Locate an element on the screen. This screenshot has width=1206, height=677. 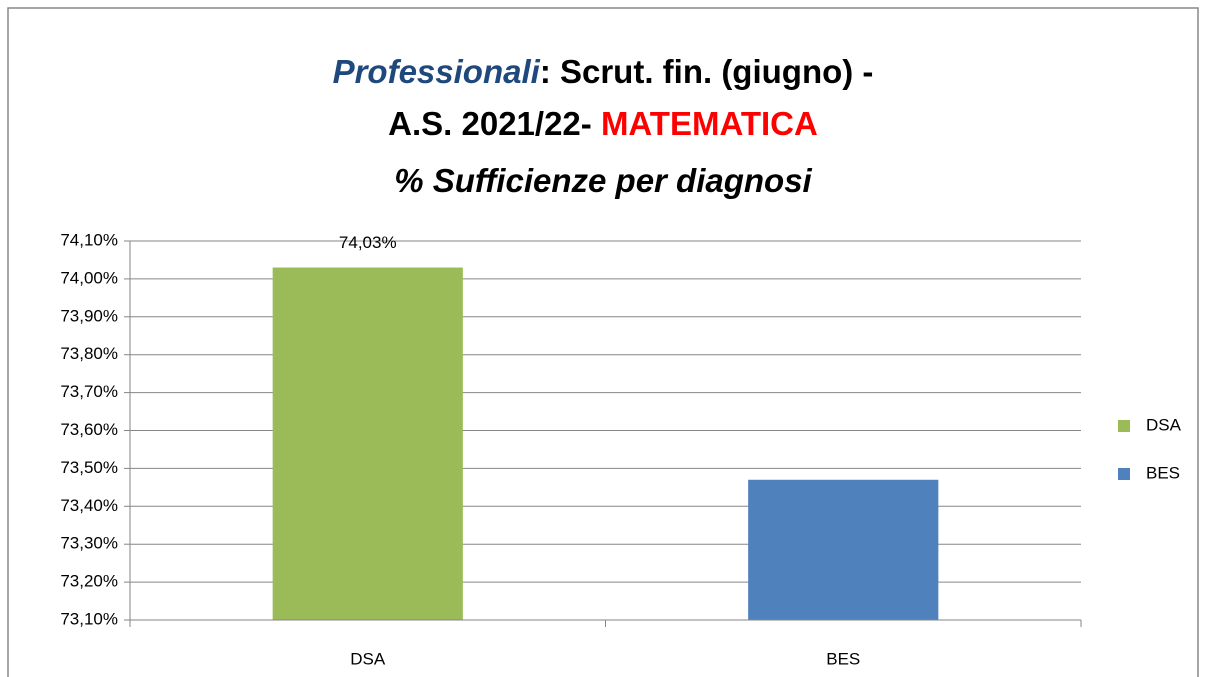
title-part: Professionali is located at coordinates (437, 71).